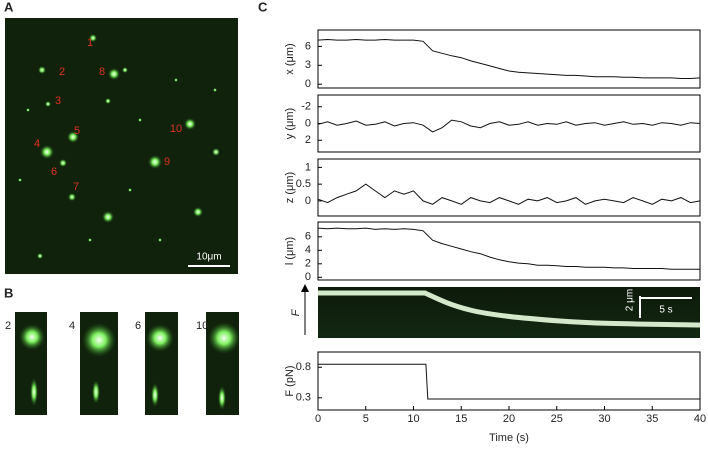 This screenshot has width=708, height=453. Describe the element at coordinates (290, 187) in the screenshot. I see `y-axis-label: z (μm)` at that location.